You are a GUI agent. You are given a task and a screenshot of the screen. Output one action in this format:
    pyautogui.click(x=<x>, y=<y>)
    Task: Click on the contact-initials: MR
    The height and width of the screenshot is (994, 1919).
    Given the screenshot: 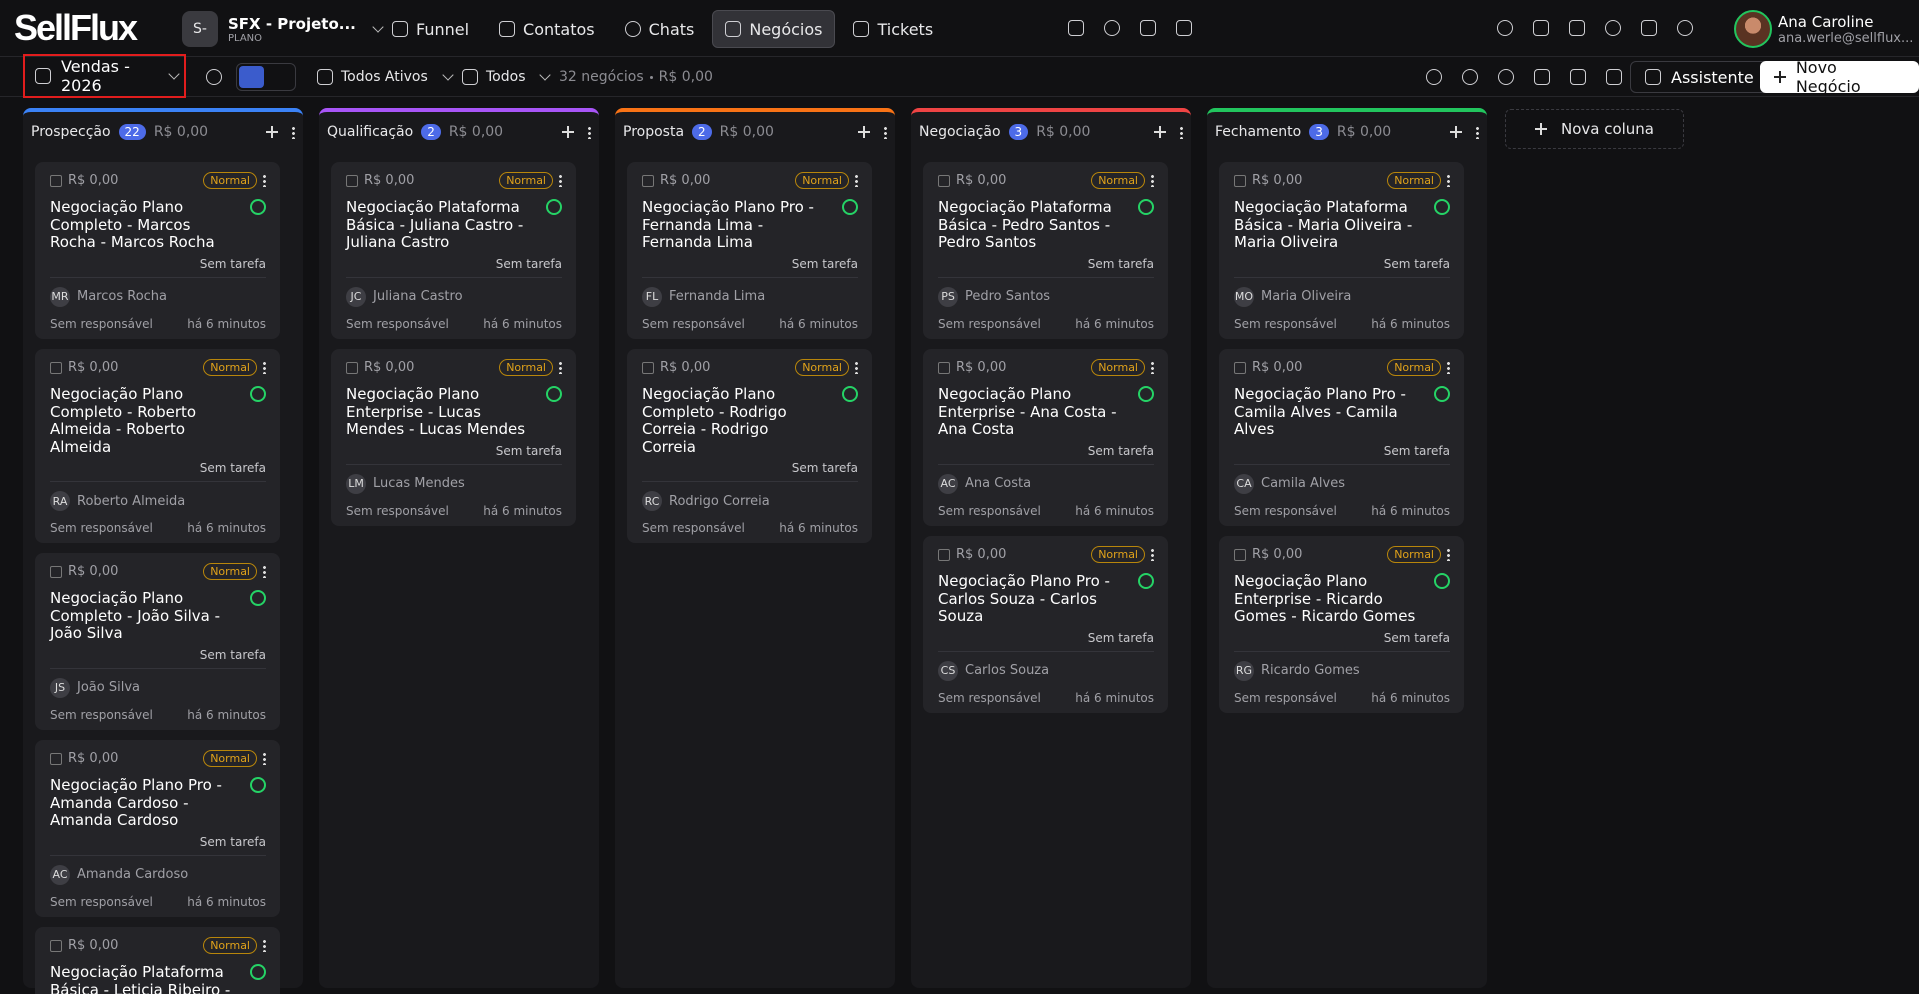 What is the action you would take?
    pyautogui.click(x=60, y=296)
    